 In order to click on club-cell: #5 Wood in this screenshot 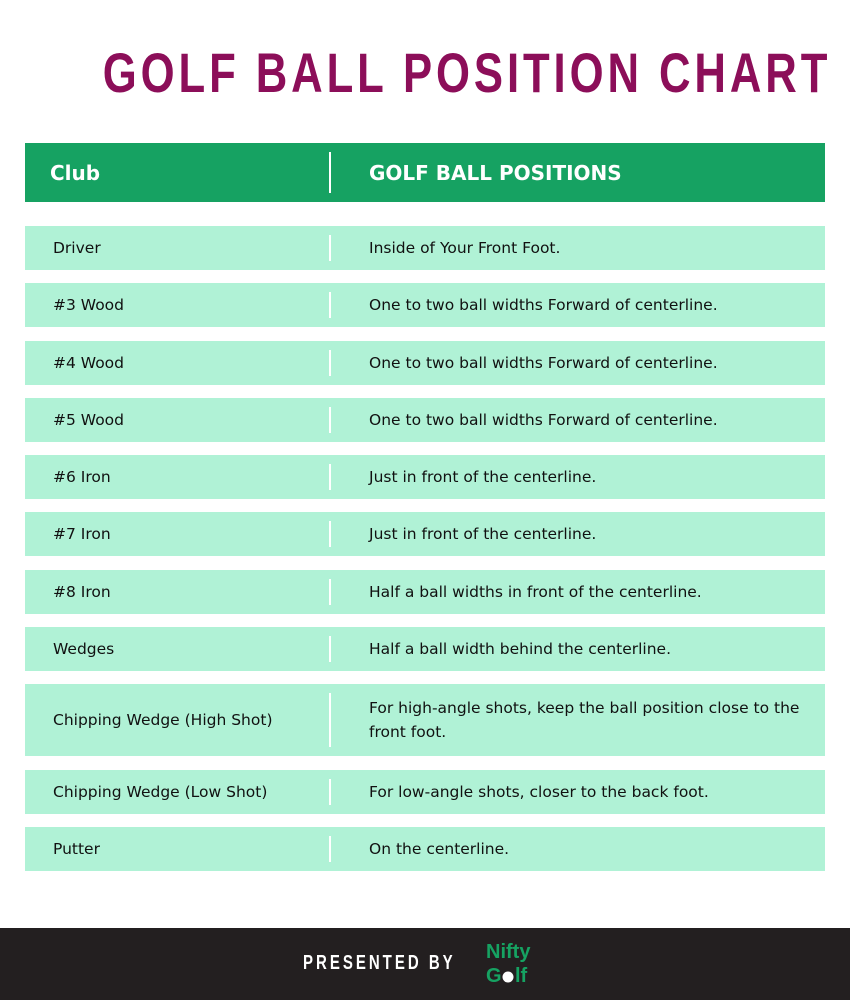, I will do `click(88, 419)`.